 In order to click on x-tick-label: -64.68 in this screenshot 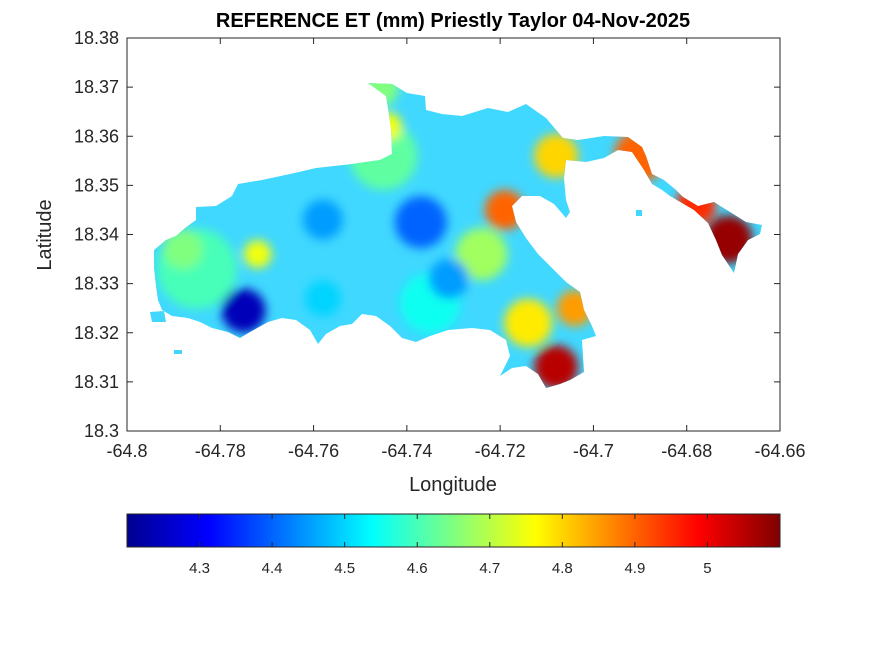, I will do `click(686, 451)`.